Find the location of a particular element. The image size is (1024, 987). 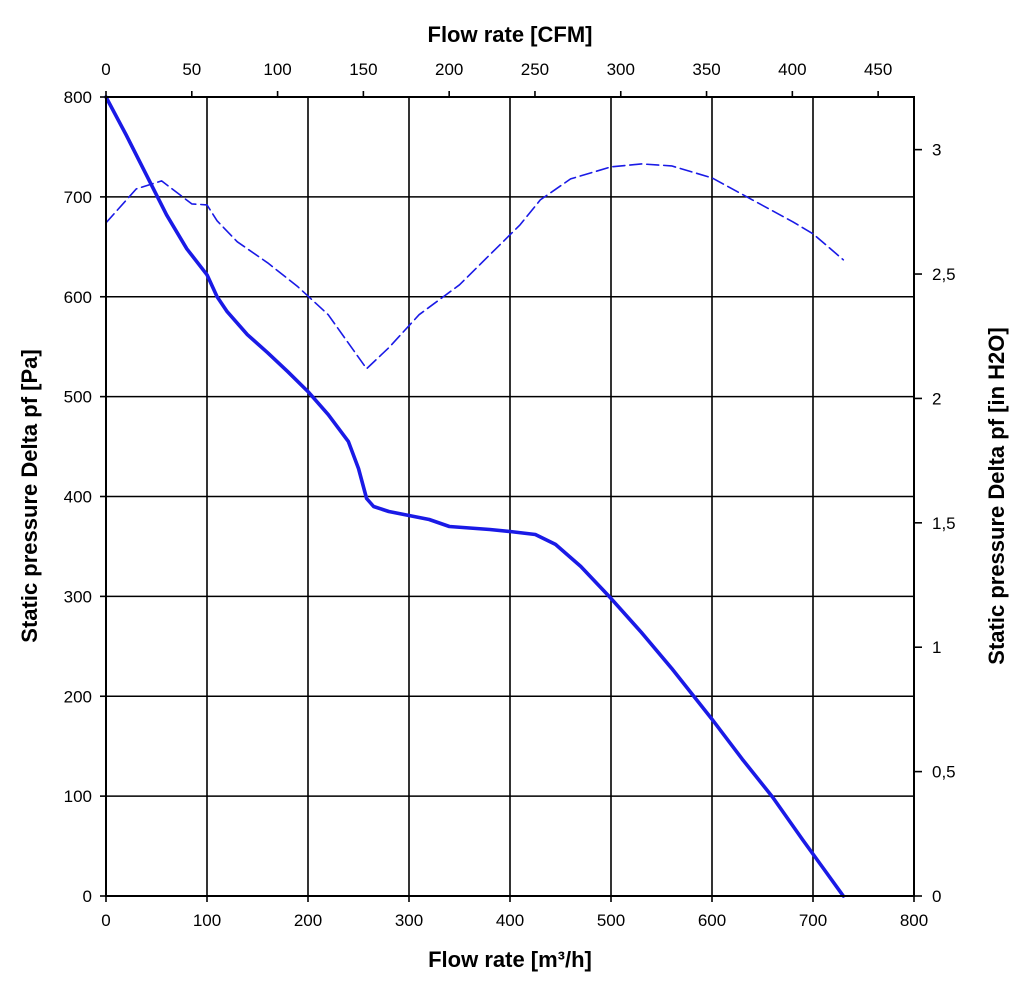

bottom-tick-label: 500 is located at coordinates (611, 920).